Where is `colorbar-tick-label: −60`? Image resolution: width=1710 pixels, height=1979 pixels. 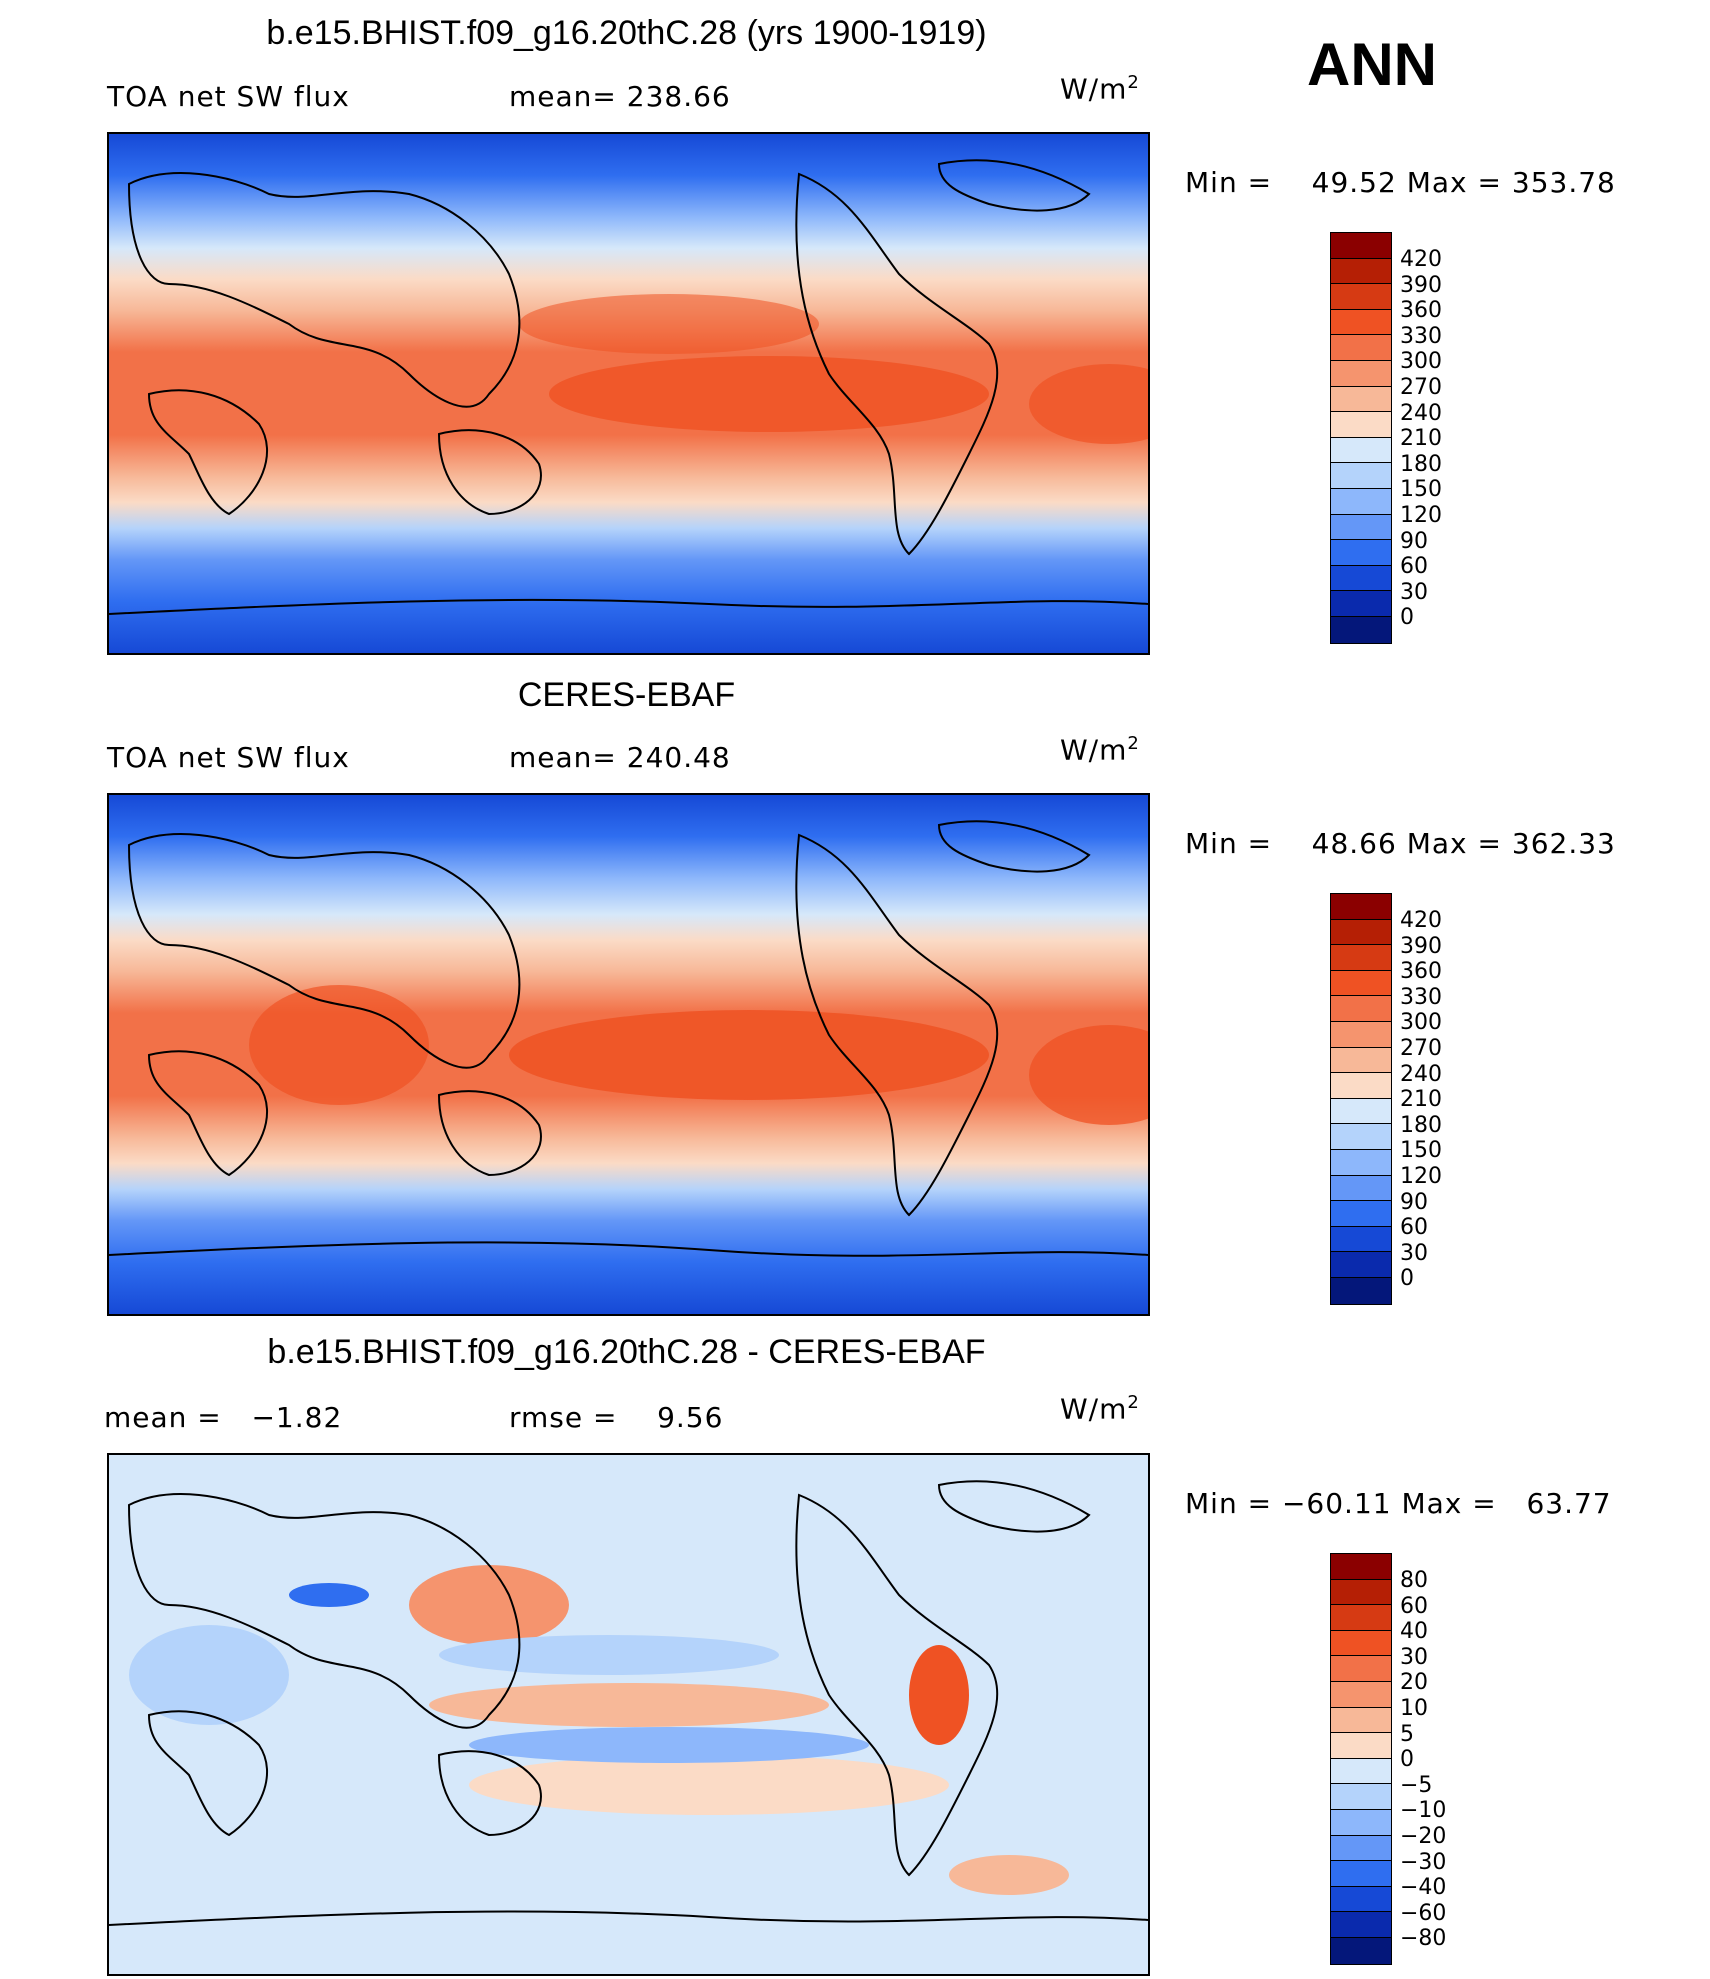 colorbar-tick-label: −60 is located at coordinates (1423, 1913).